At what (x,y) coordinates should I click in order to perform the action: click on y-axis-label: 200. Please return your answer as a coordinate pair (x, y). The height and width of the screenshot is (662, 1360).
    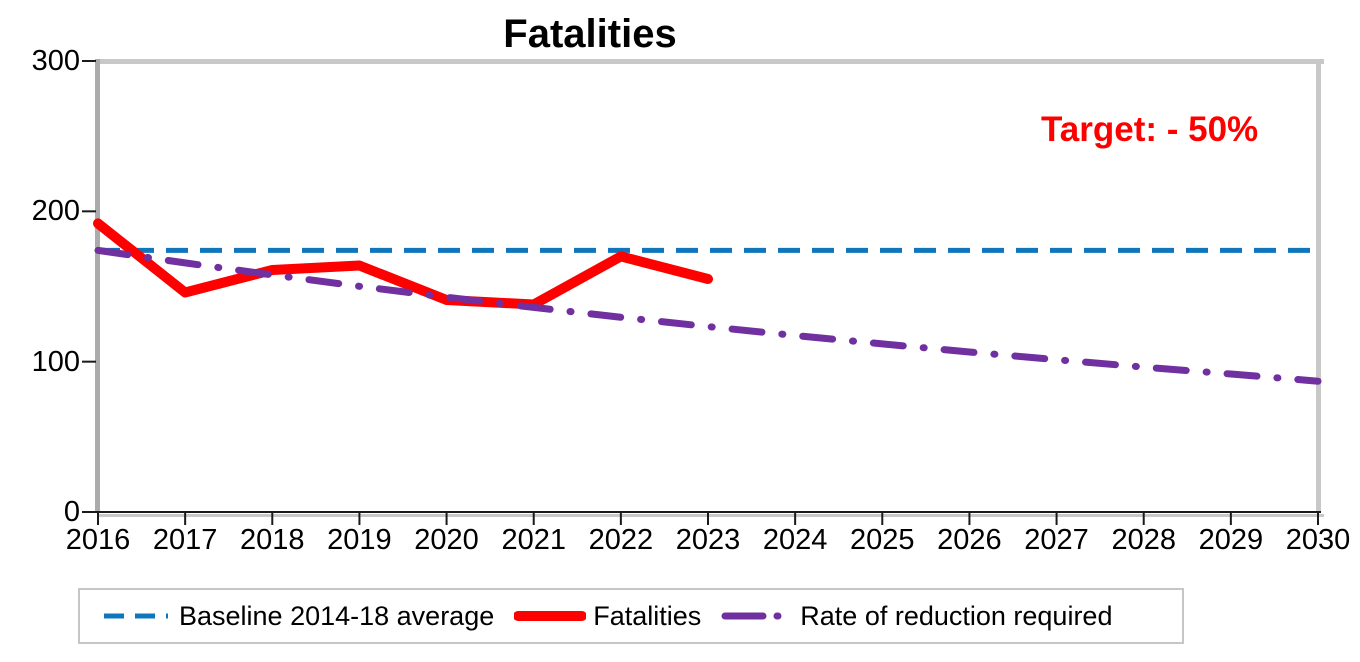
    Looking at the image, I should click on (55, 211).